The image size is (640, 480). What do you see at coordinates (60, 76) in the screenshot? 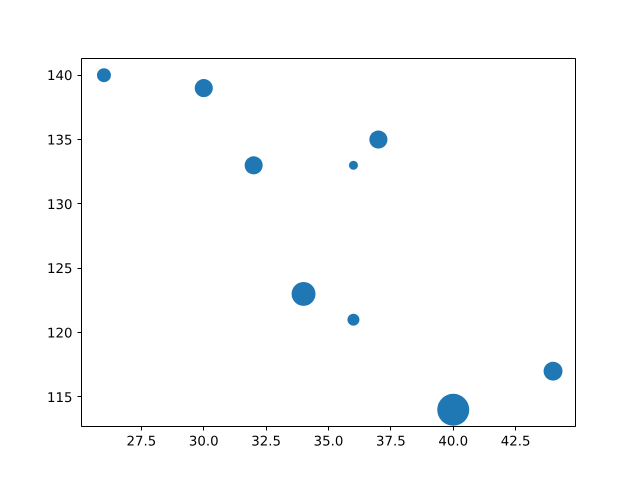
I see `y-tick-label: 140` at bounding box center [60, 76].